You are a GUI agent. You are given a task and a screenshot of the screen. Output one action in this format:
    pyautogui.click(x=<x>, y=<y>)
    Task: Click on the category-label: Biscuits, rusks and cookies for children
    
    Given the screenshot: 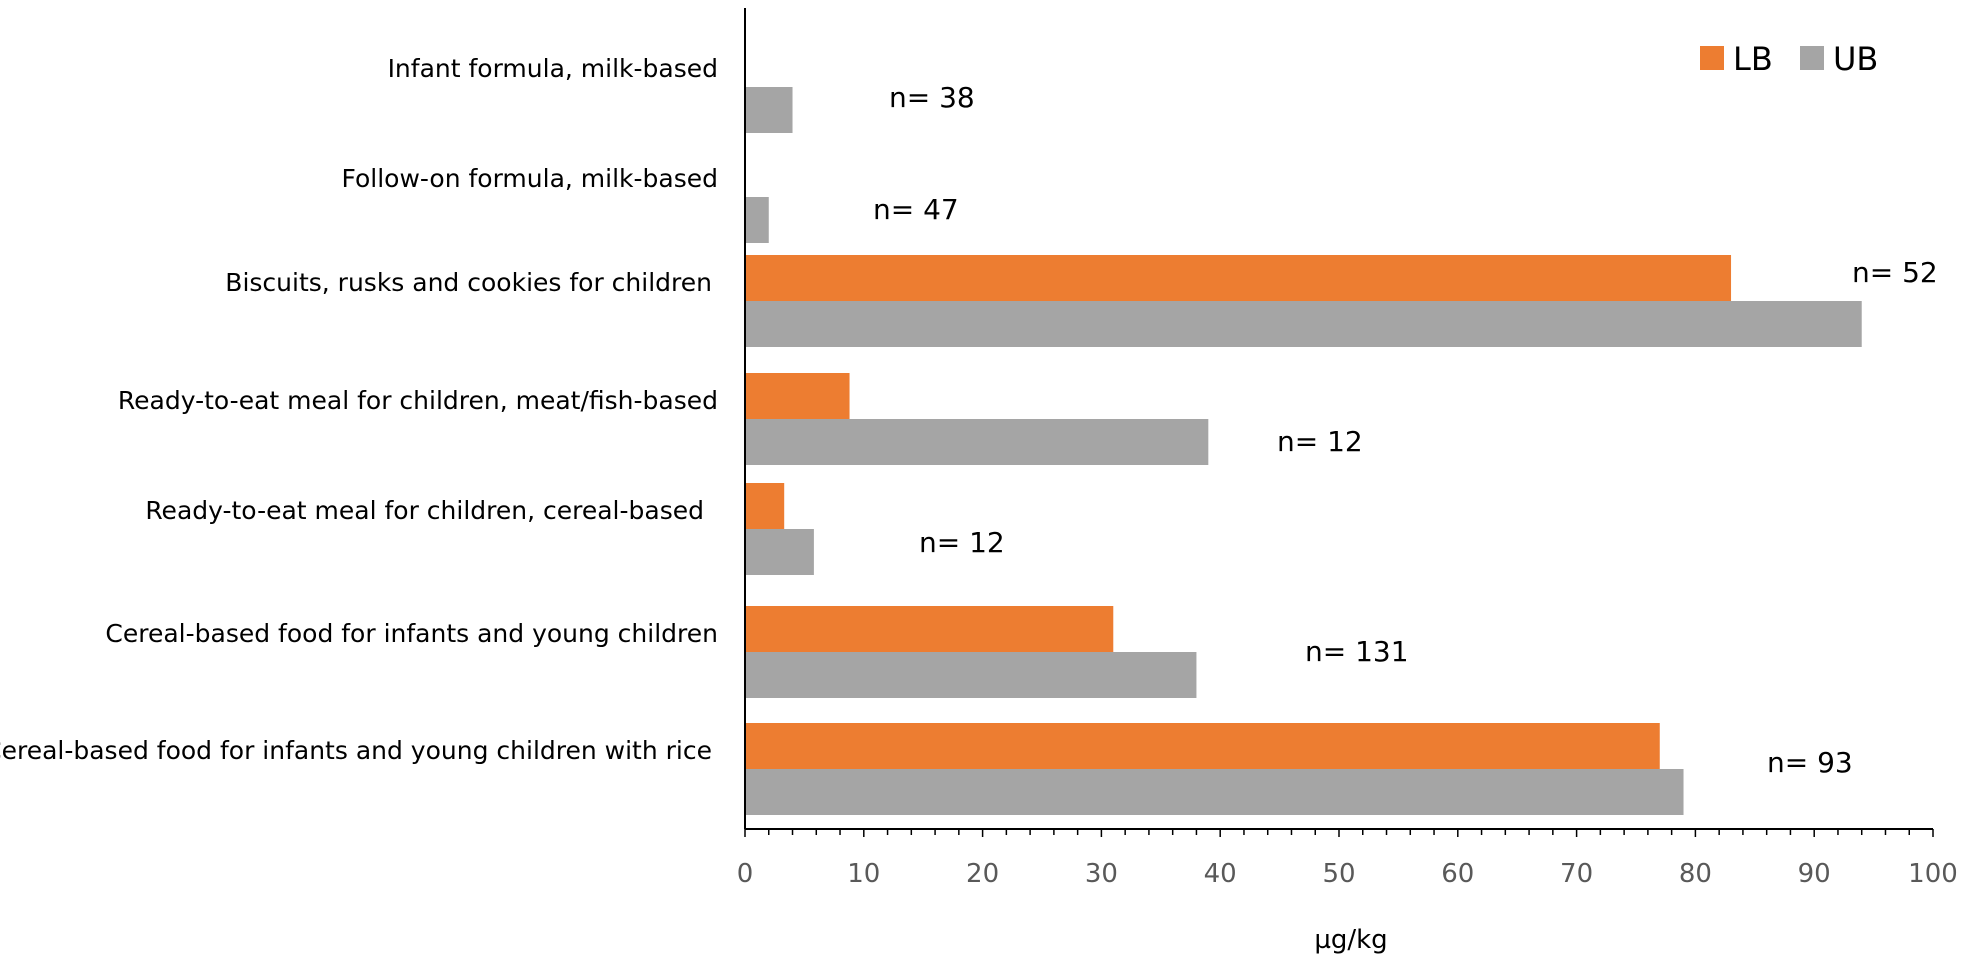 What is the action you would take?
    pyautogui.click(x=468, y=282)
    